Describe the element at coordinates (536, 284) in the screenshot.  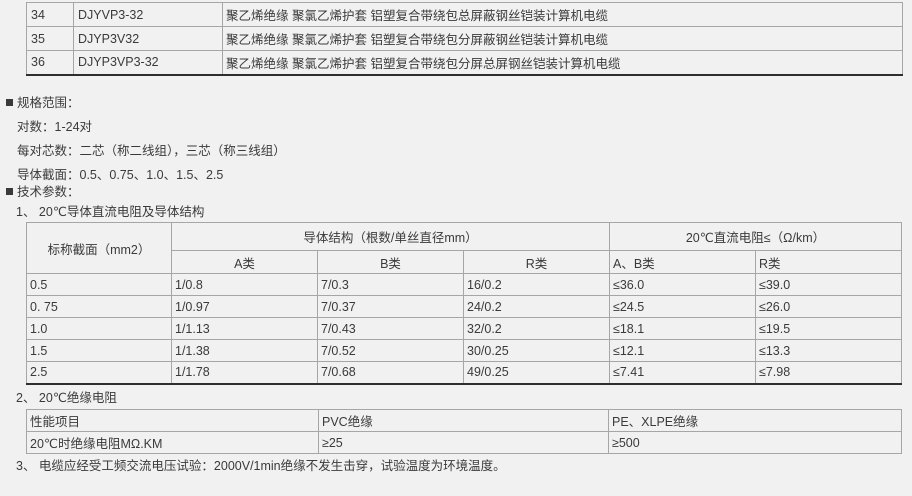
I see `cell: 16/0.2` at that location.